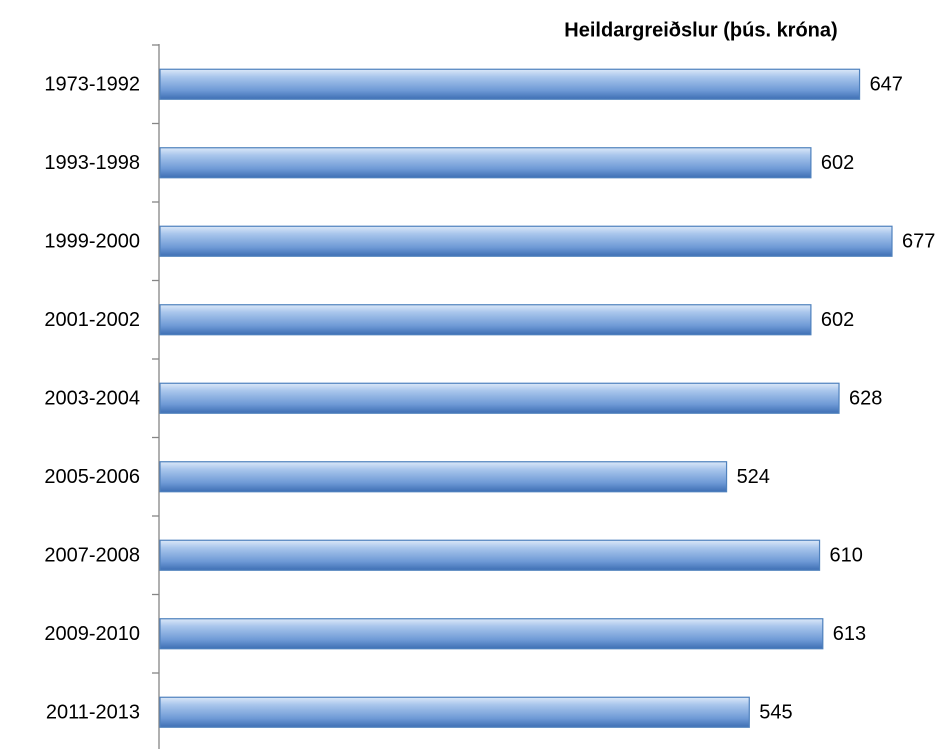 The height and width of the screenshot is (749, 949). Describe the element at coordinates (92, 477) in the screenshot. I see `category-label: 2005-2006` at that location.